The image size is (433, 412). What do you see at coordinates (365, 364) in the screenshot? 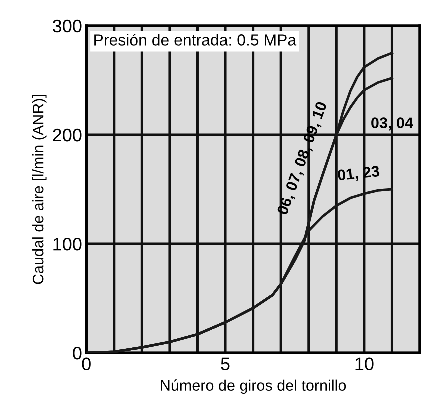
I see `x-tick-label: 10` at bounding box center [365, 364].